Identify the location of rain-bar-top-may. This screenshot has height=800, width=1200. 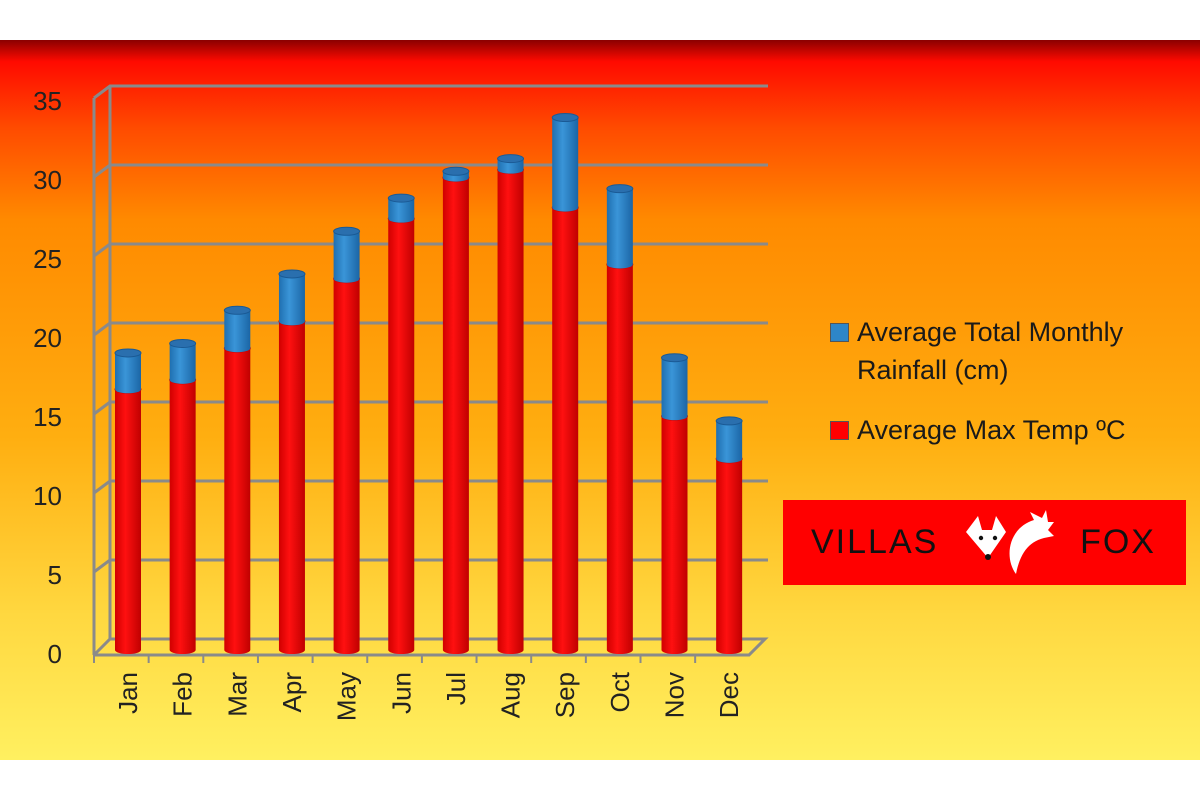
(347, 231).